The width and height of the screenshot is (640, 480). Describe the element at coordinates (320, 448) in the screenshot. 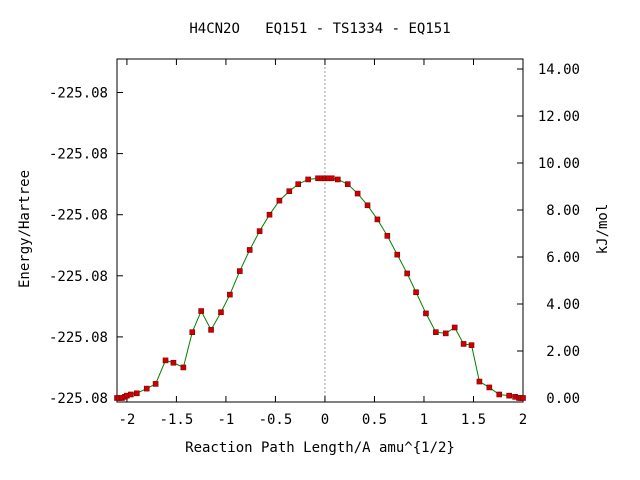

I see `x-axis-label: Reaction Path Length/A amu^{1/2}` at that location.